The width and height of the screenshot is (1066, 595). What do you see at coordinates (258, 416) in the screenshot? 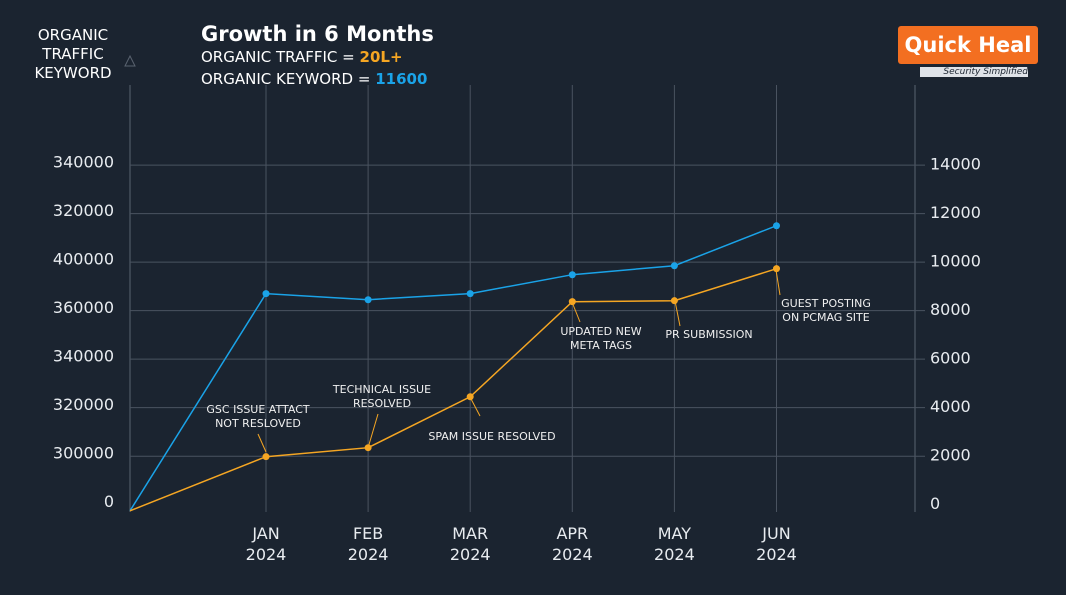
I see `annotation: GSC ISSUE ATTACT NOT RESLOVED` at bounding box center [258, 416].